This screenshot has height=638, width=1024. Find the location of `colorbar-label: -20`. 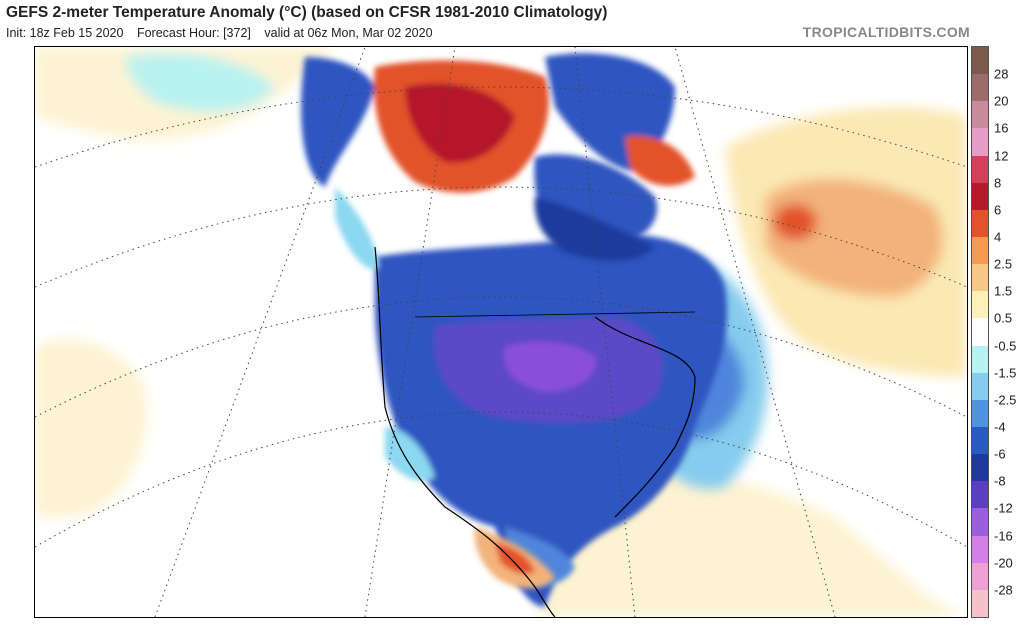

colorbar-label: -20 is located at coordinates (1003, 563).